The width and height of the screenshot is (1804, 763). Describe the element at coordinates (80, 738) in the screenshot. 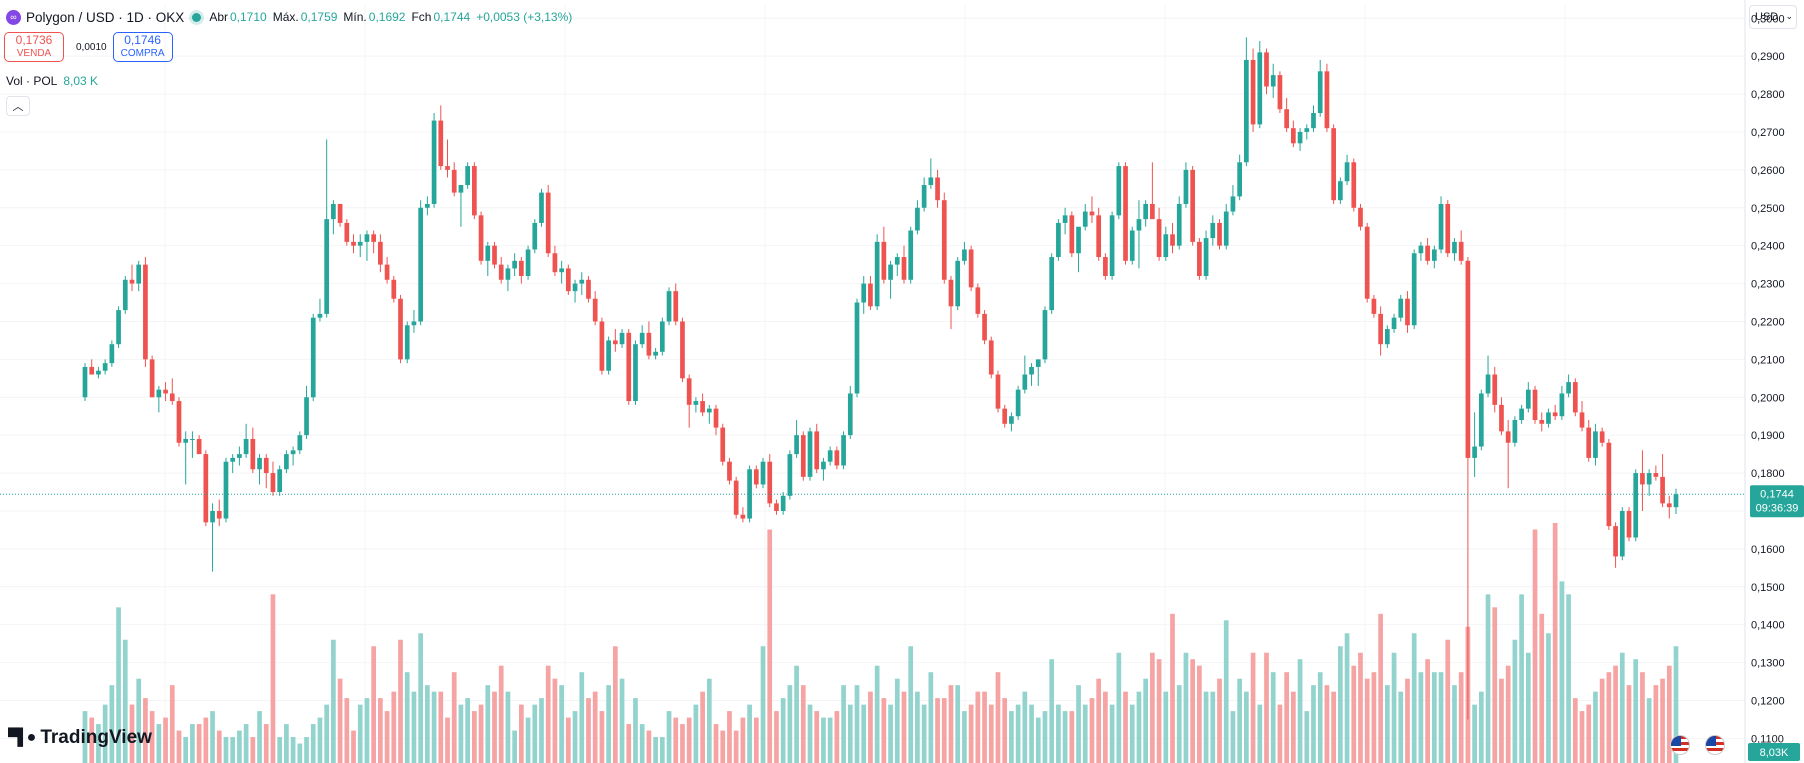

I see `tradingview-logo: ▀▌● TradingView` at that location.